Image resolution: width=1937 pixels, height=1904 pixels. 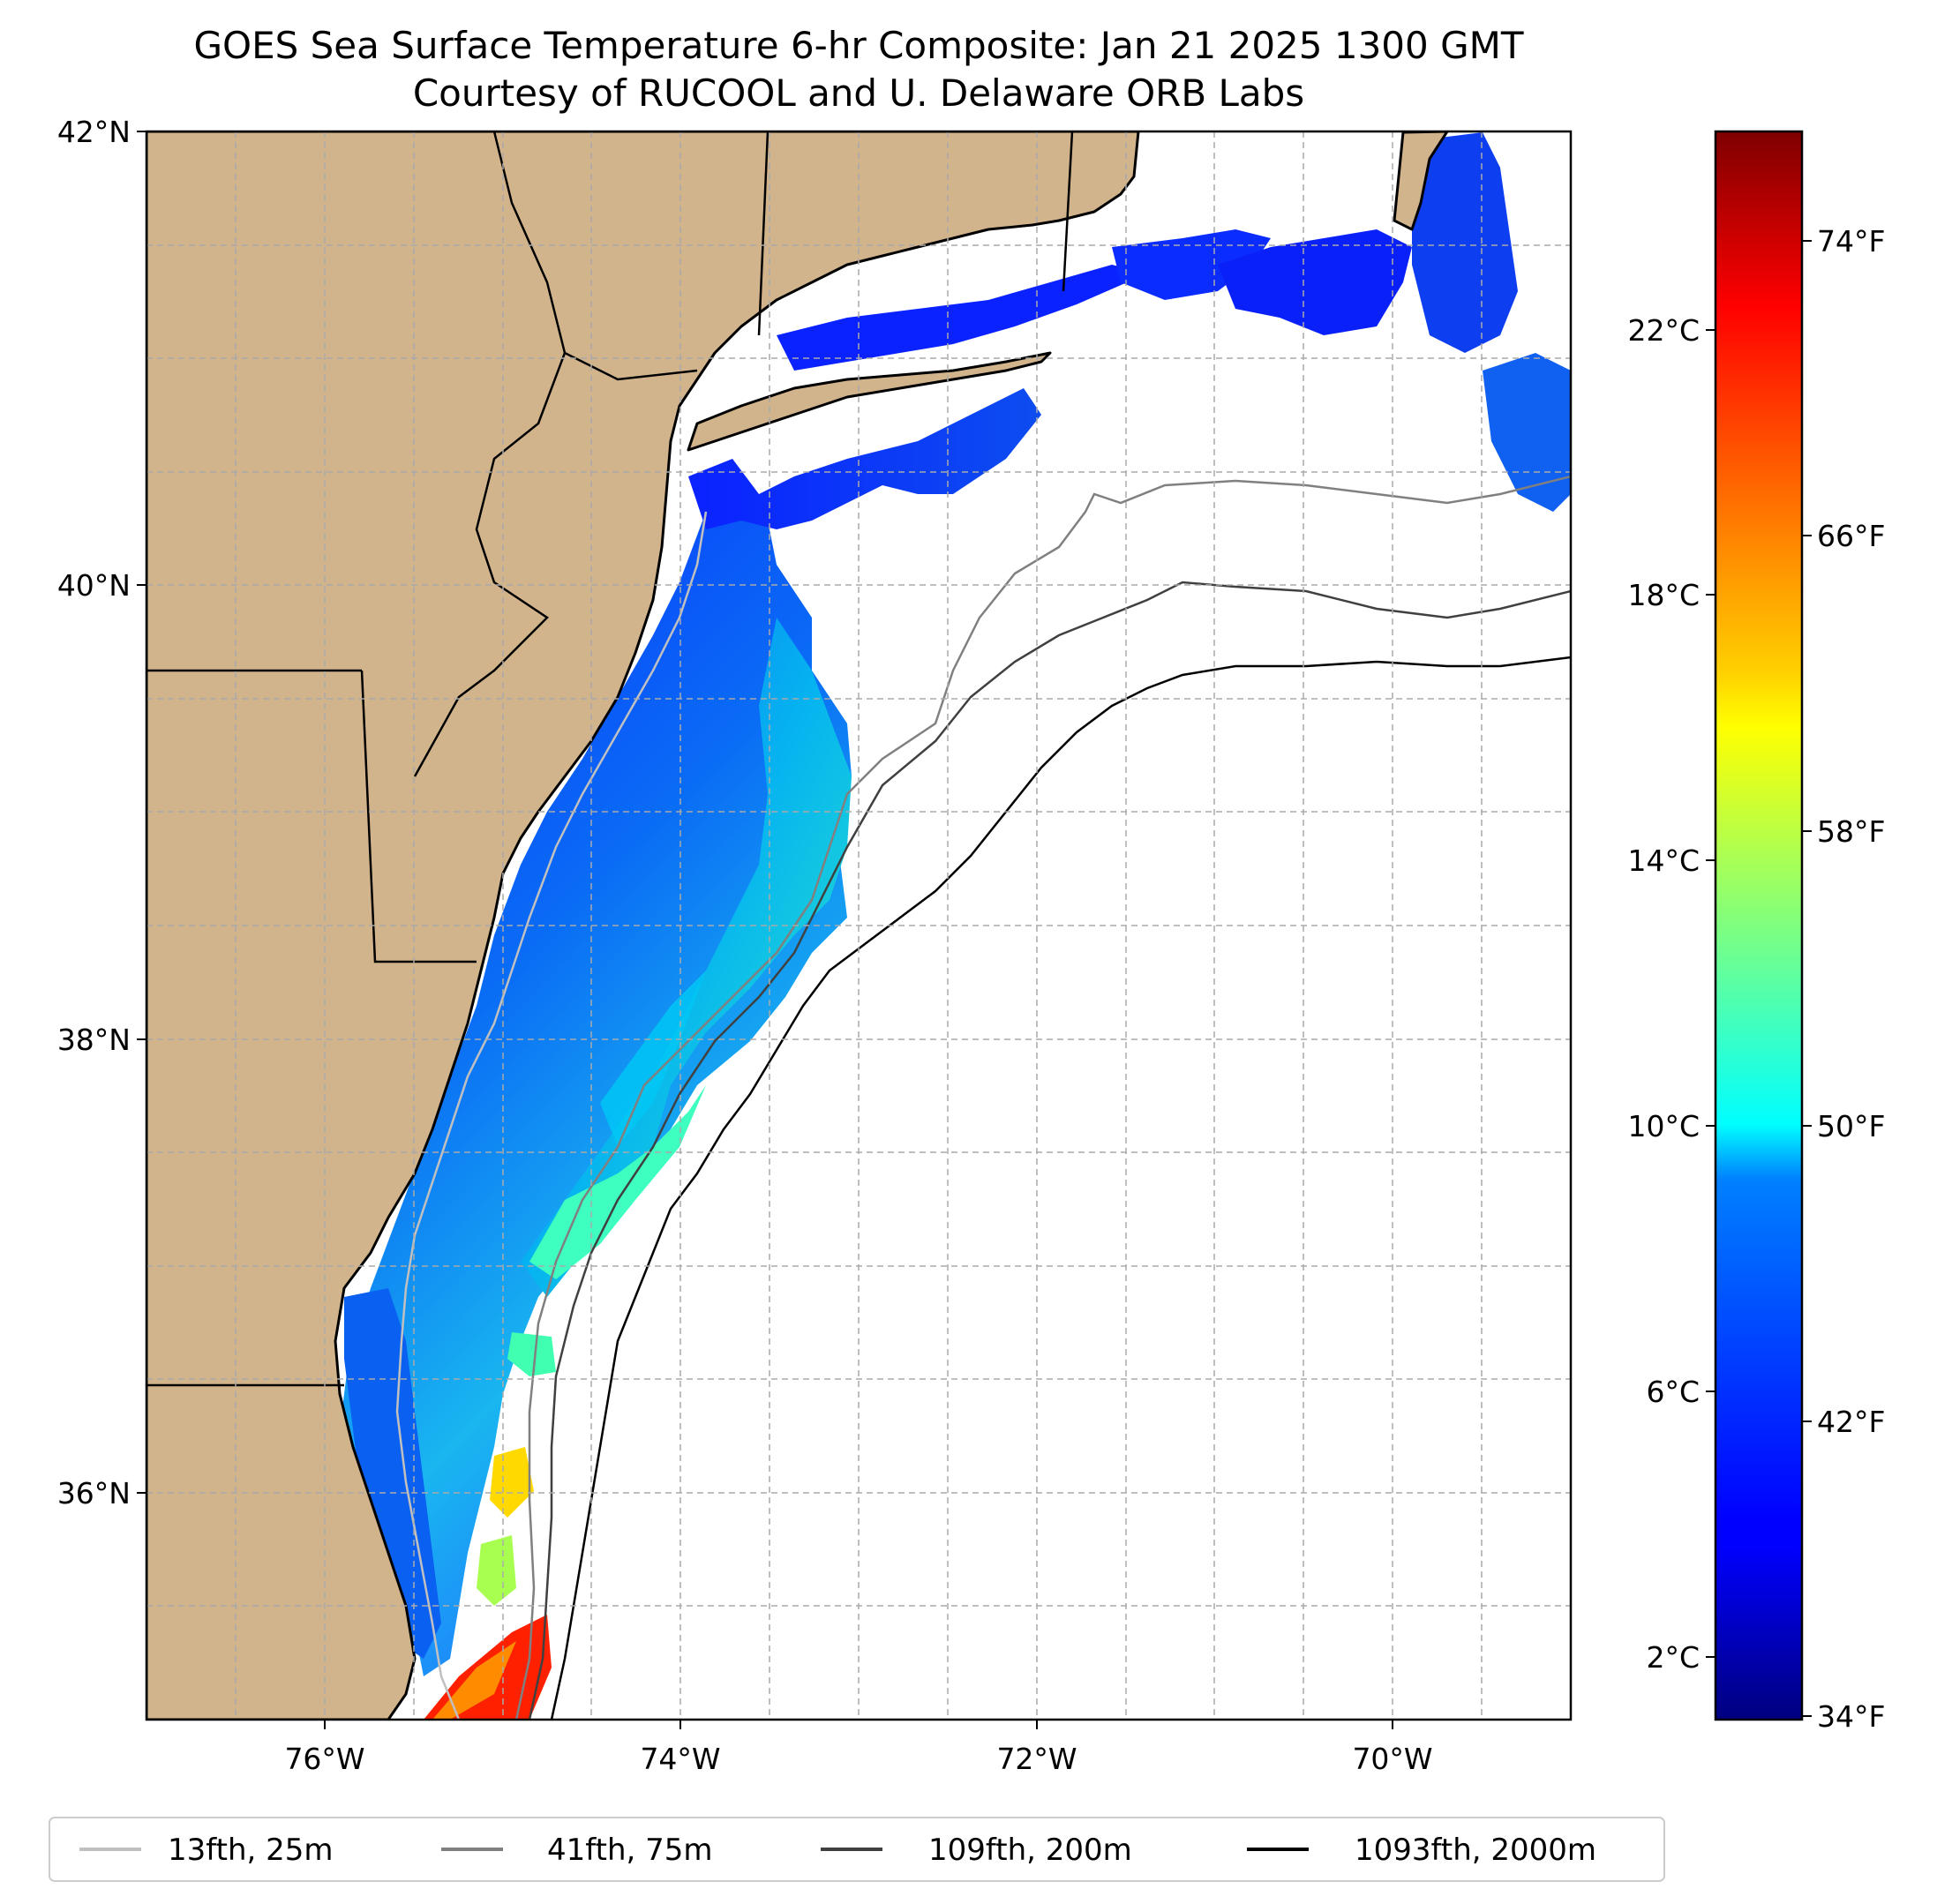 I want to click on celsius-tick-label: 6°C, so click(x=1673, y=1392).